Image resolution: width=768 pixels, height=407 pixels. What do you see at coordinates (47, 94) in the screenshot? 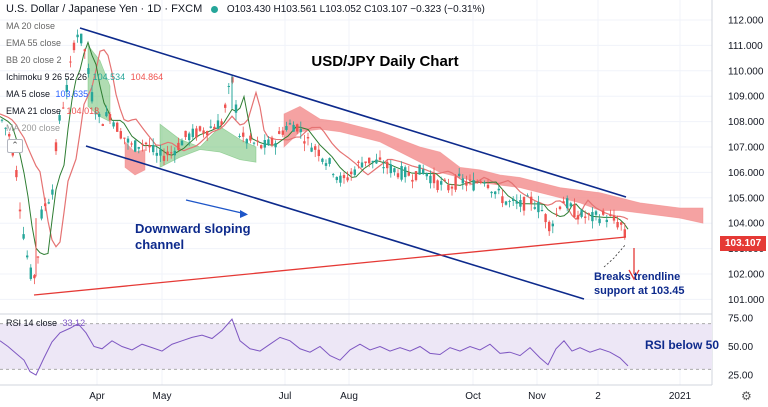
I see `indicator-ma5: MA 5 close 103.635` at bounding box center [47, 94].